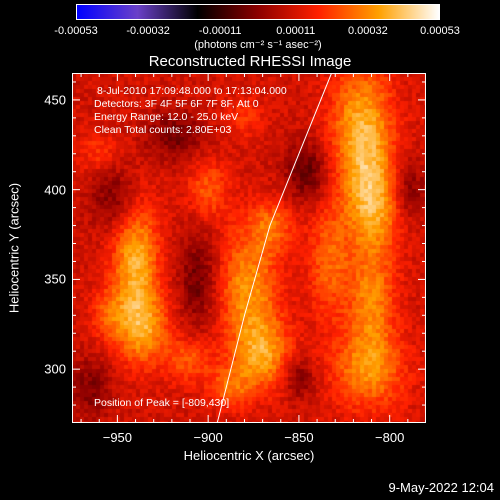 Image resolution: width=500 pixels, height=500 pixels. Describe the element at coordinates (162, 403) in the screenshot. I see `annotation-peak-position: Position of Peak = [-809,430]` at that location.